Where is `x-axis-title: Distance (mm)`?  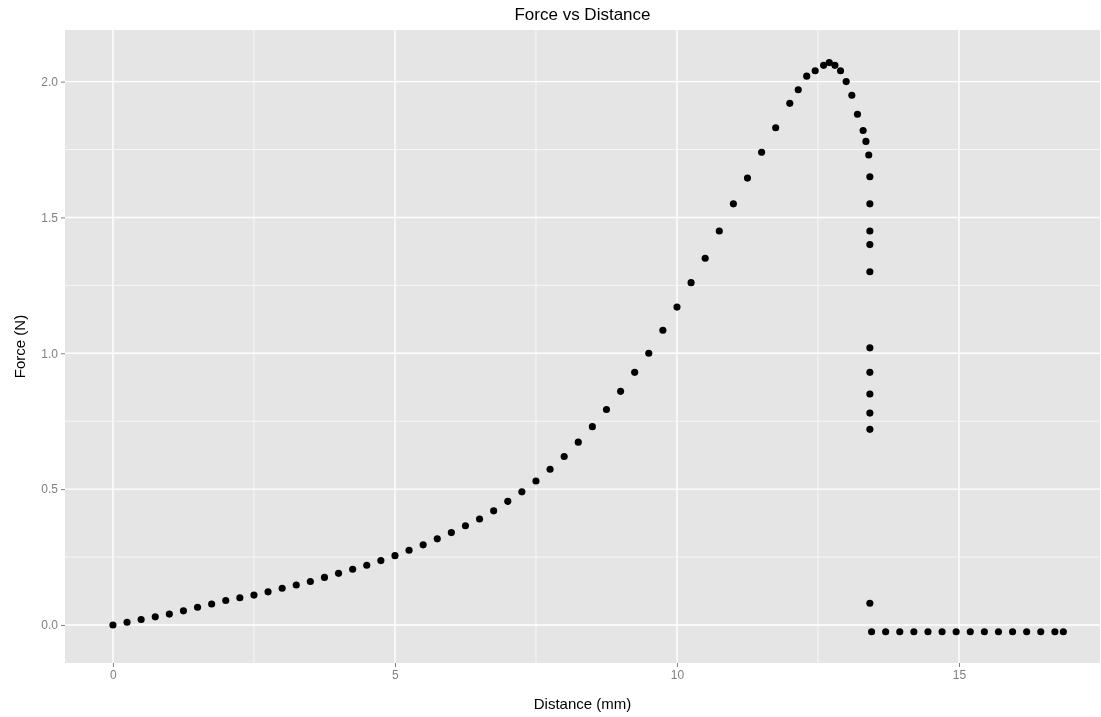
x-axis-title: Distance (mm) is located at coordinates (582, 703).